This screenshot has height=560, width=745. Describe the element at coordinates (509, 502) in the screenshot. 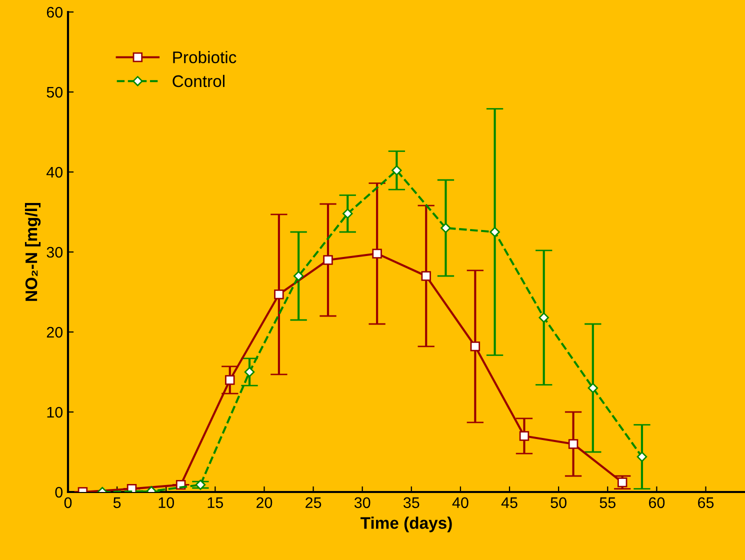

I see `x-tick-label: 45` at that location.